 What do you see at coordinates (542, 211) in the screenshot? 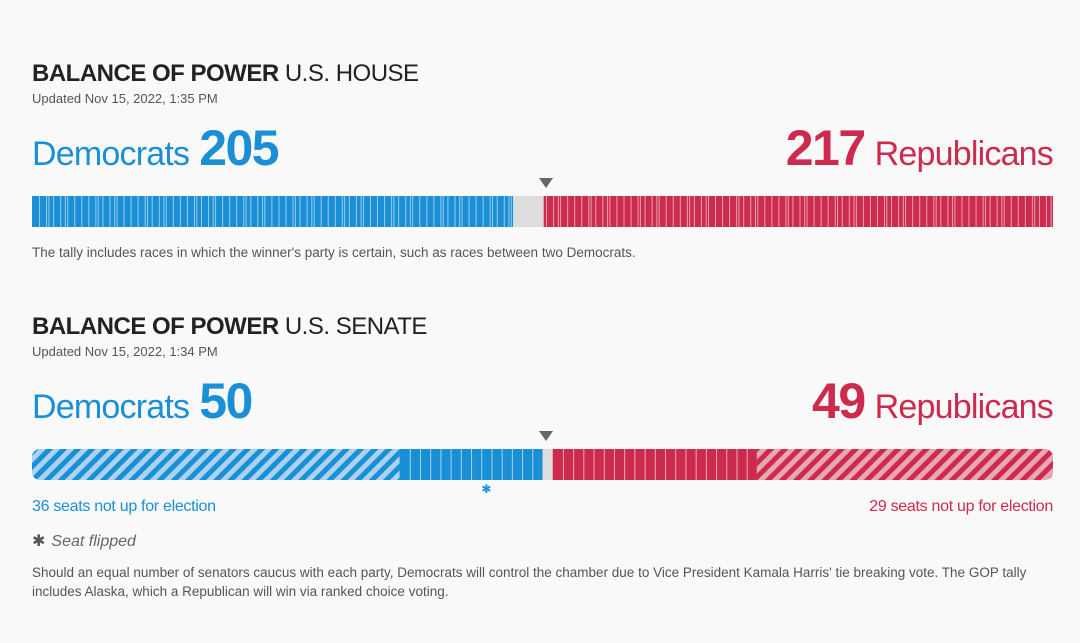
I see `house-seat-bar` at bounding box center [542, 211].